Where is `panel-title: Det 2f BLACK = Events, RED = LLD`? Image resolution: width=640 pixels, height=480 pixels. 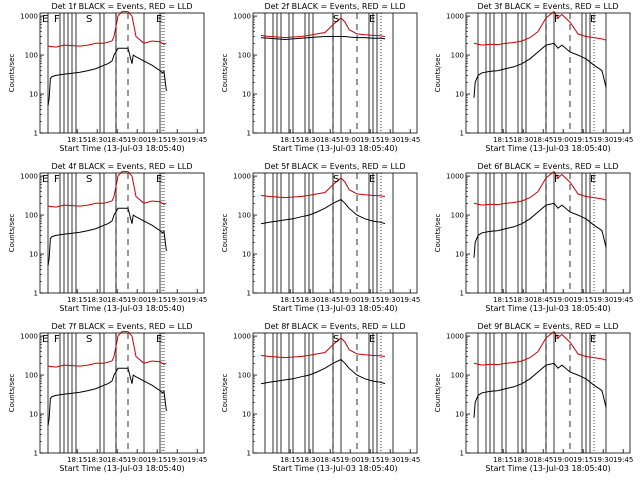 panel-title: Det 2f BLACK = Events, RED = LLD is located at coordinates (334, 6).